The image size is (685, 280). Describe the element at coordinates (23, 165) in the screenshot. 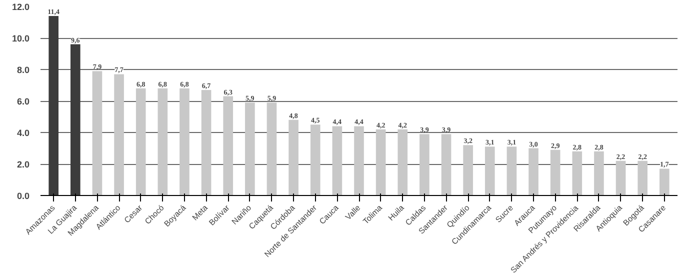

I see `y-tick-label: 2.0` at that location.